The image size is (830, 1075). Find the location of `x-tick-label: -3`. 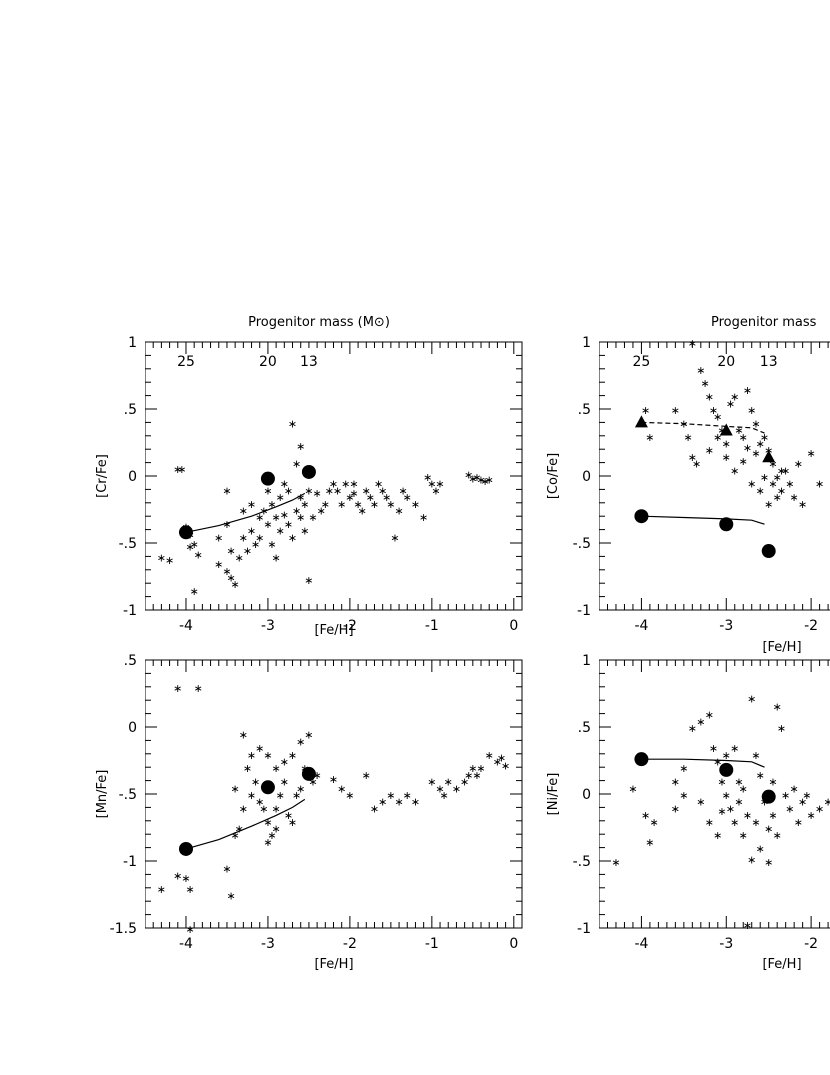

x-tick-label: -3 is located at coordinates (268, 626).